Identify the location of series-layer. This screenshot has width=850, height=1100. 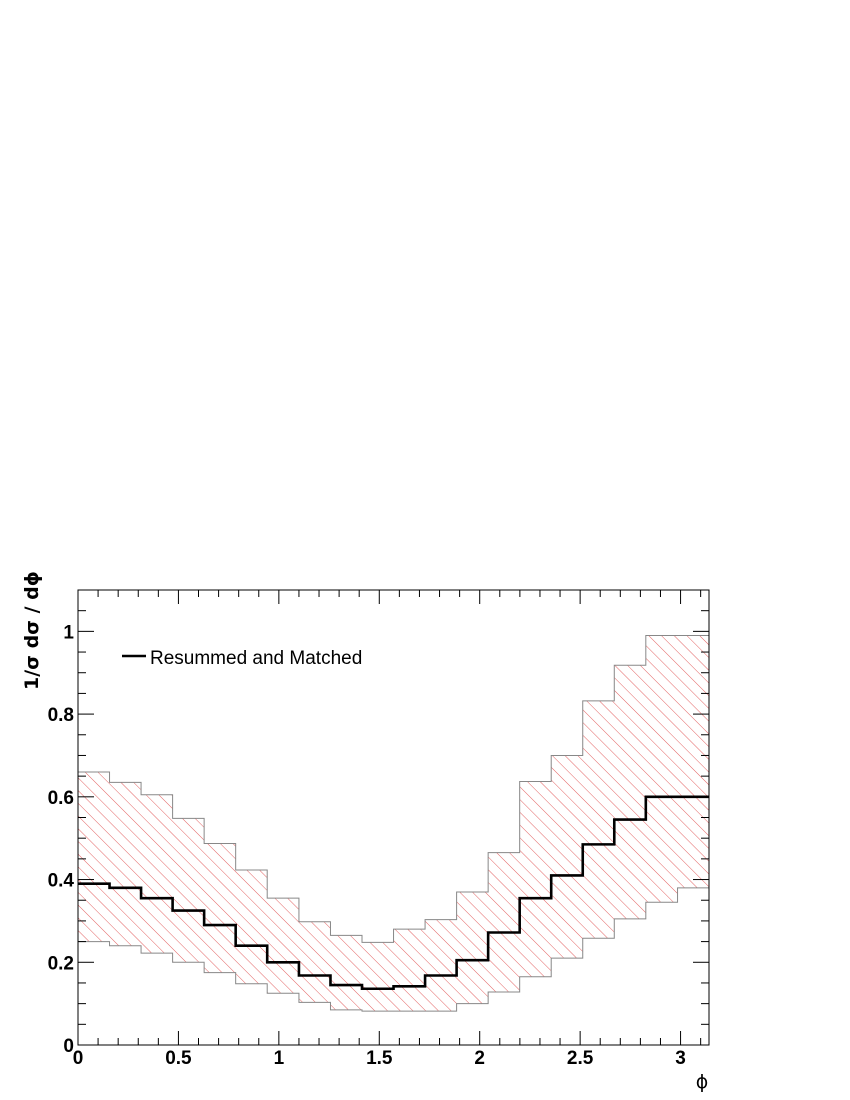
(393, 893).